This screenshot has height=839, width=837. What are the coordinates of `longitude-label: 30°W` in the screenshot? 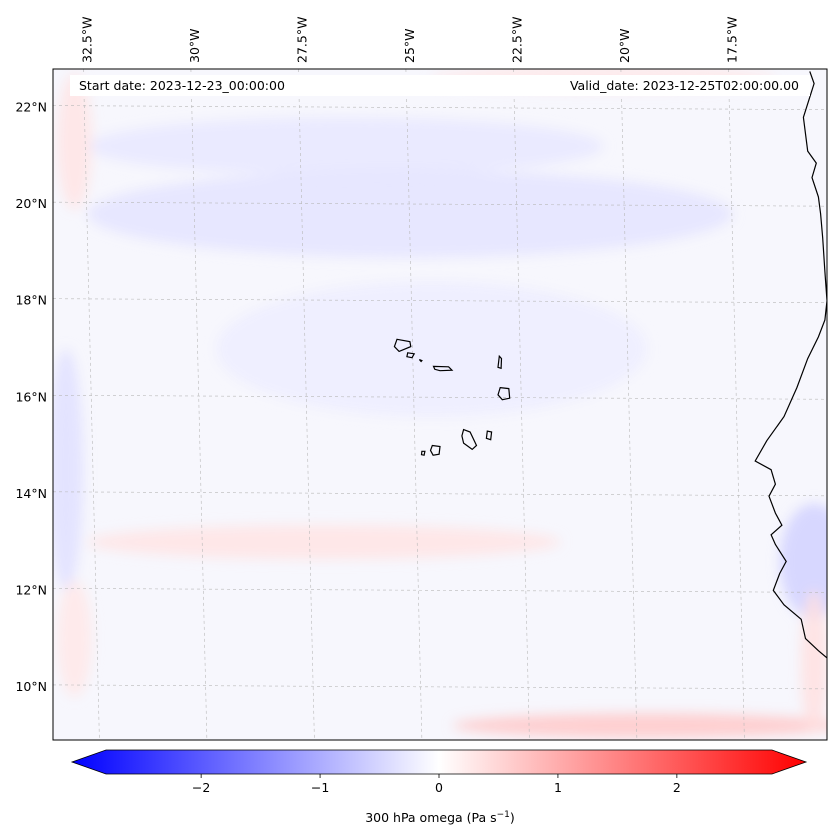 It's located at (194, 45).